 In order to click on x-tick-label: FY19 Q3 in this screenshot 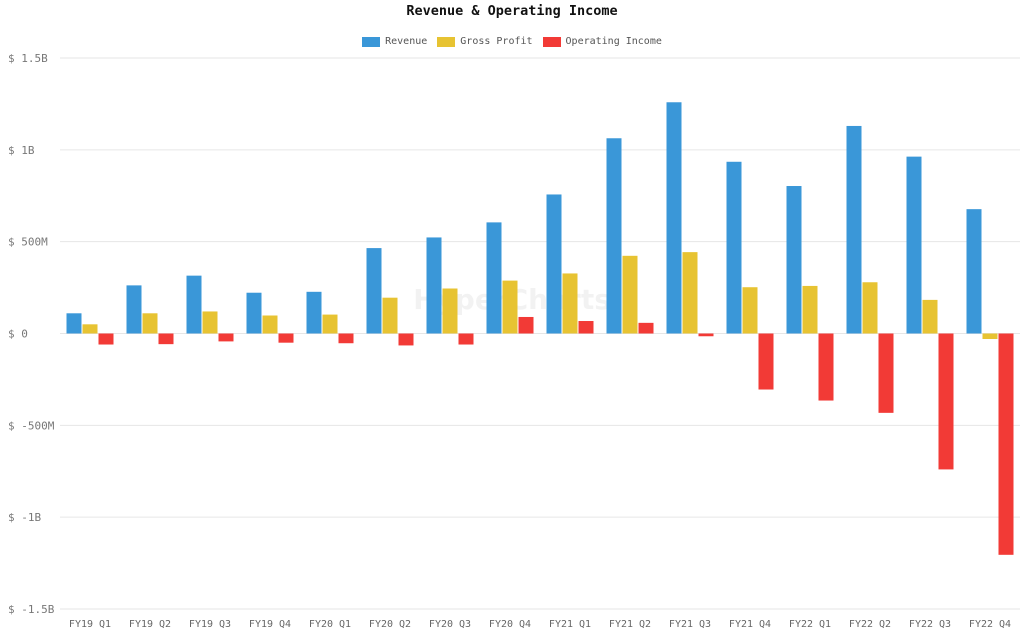, I will do `click(210, 624)`.